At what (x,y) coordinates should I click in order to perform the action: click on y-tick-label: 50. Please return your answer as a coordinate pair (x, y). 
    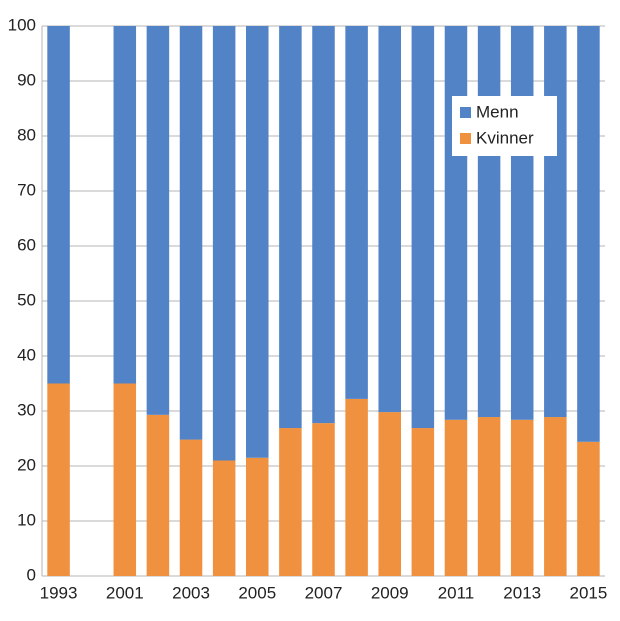
    Looking at the image, I should click on (26, 299).